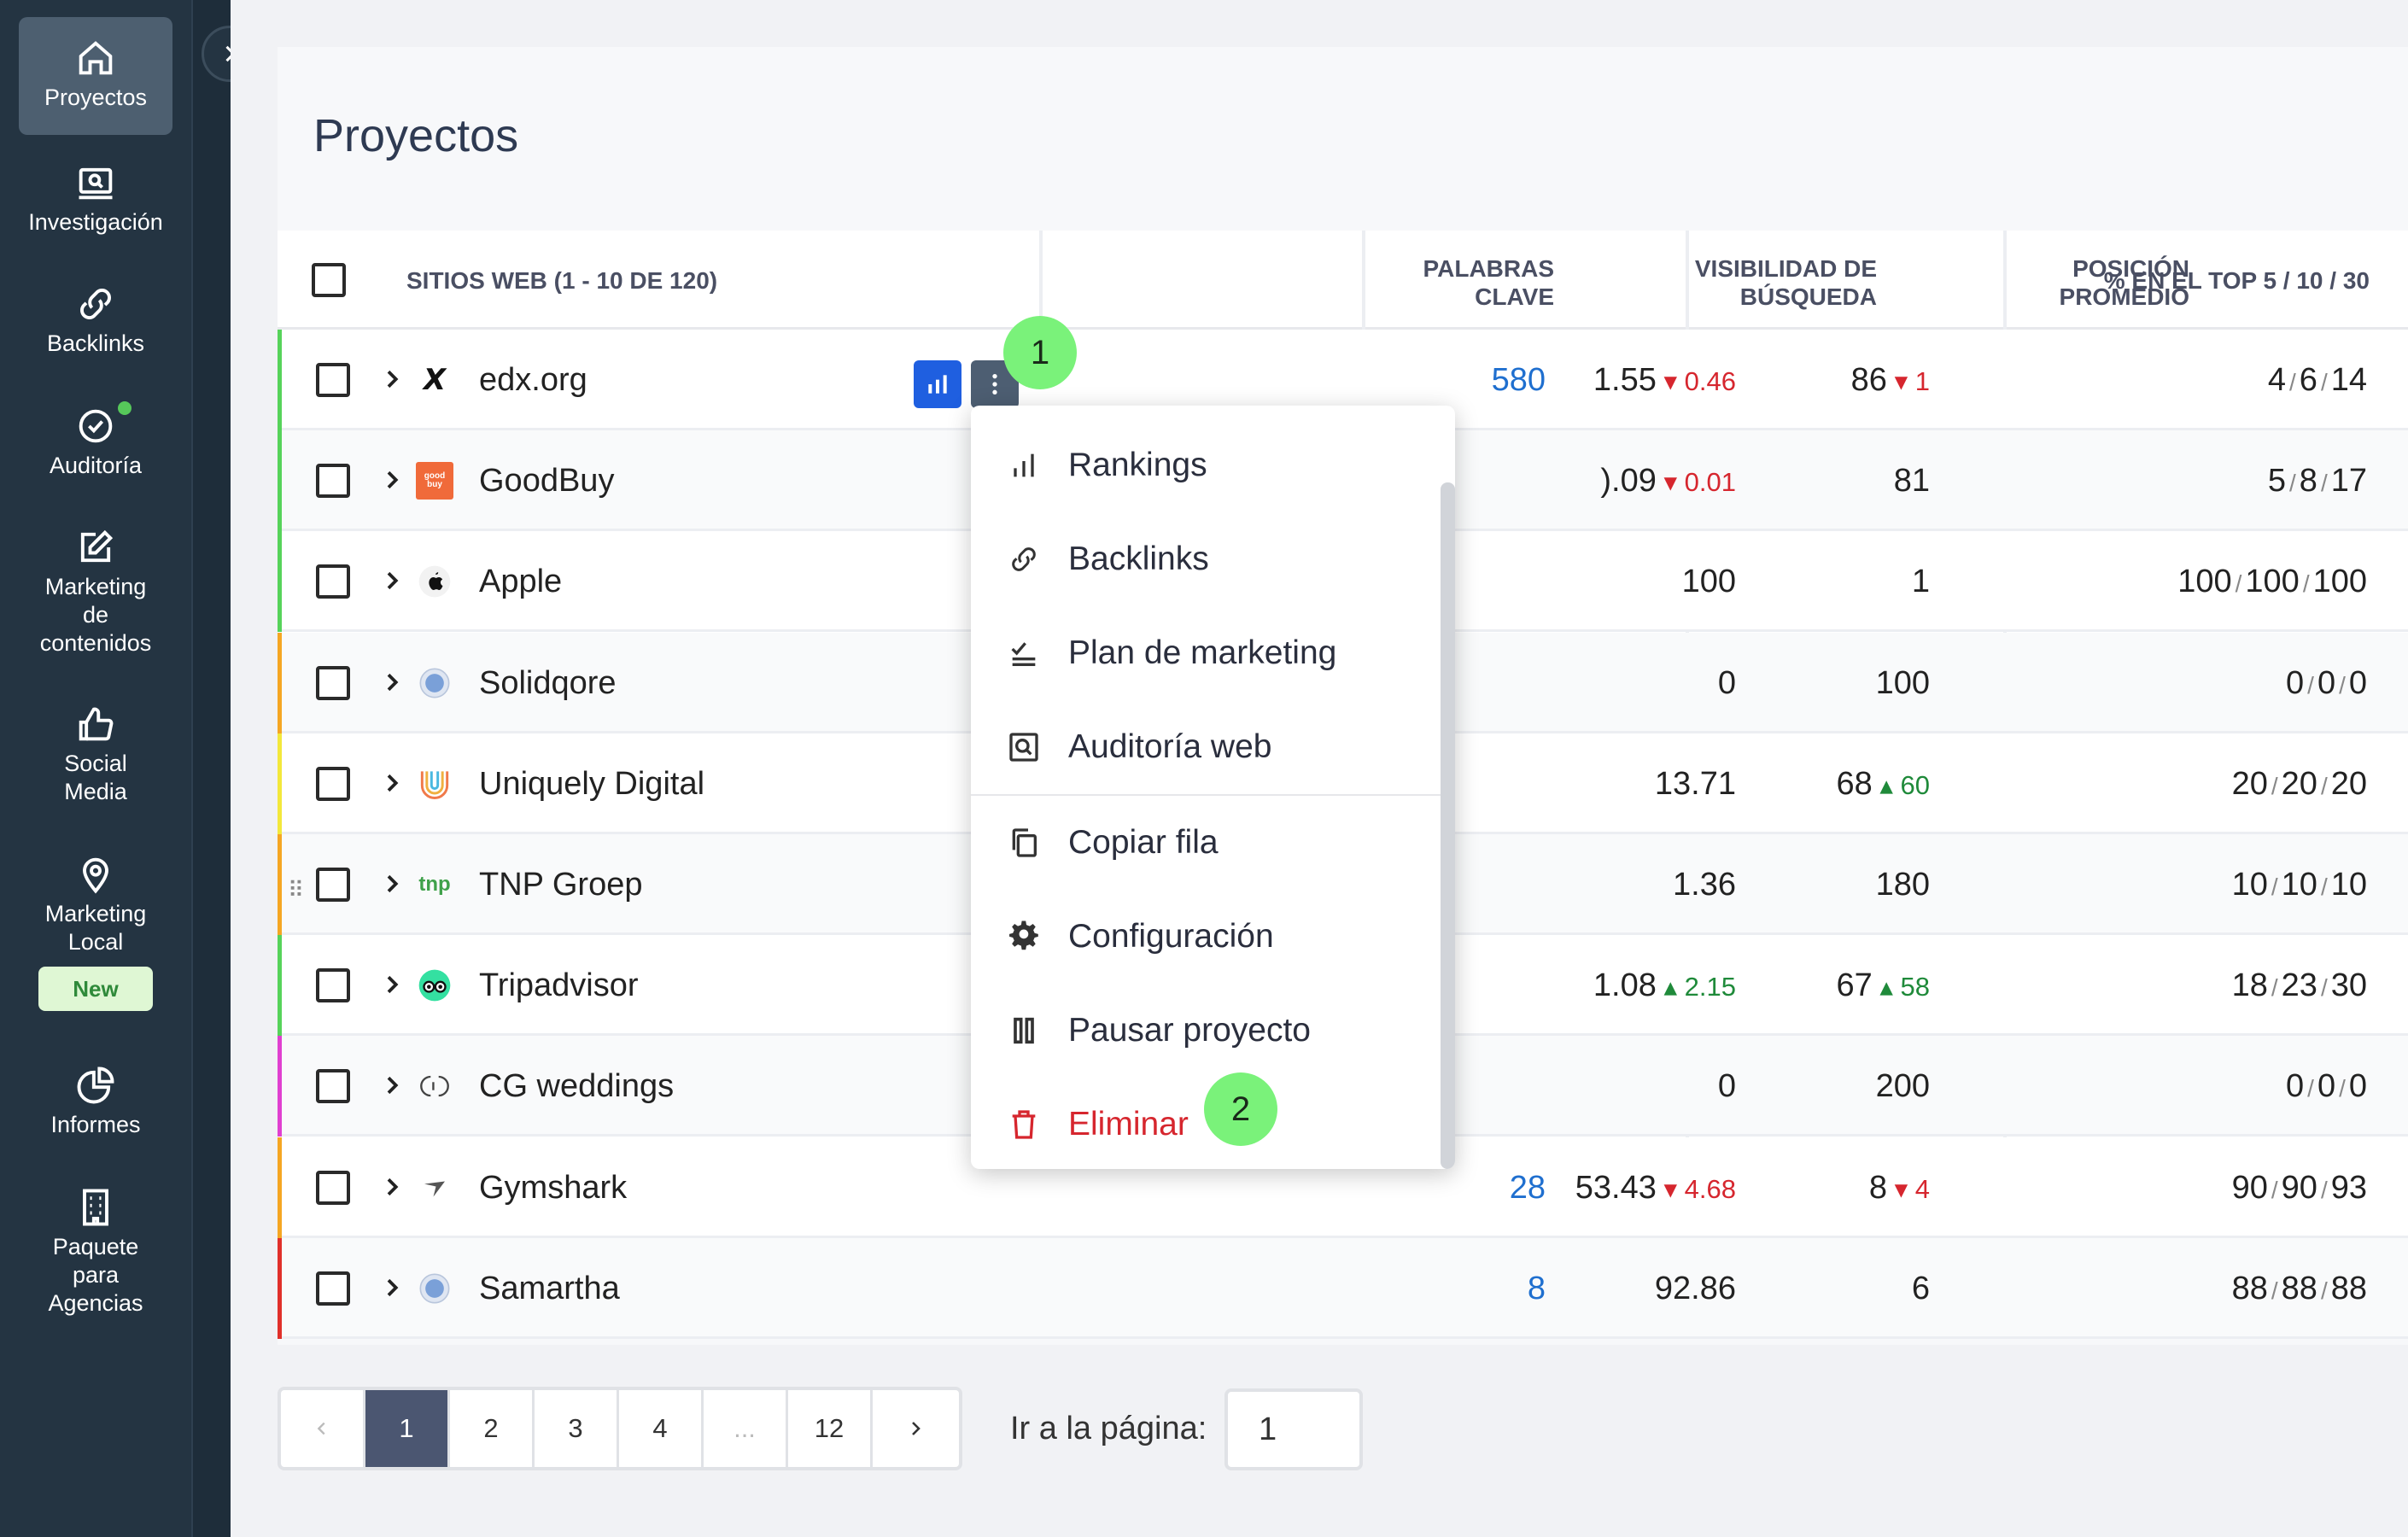 The image size is (2408, 1537). Describe the element at coordinates (1488, 282) in the screenshot. I see `header-keywords: PALABRAS CLAVE` at that location.